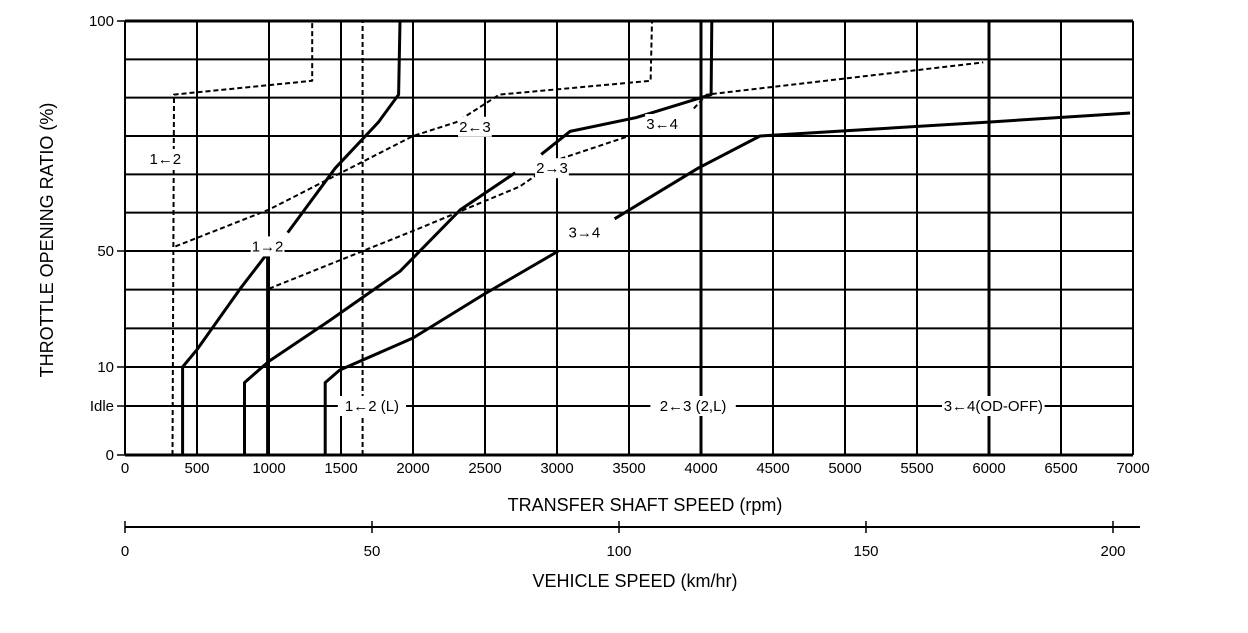 Image resolution: width=1248 pixels, height=633 pixels. What do you see at coordinates (125, 551) in the screenshot?
I see `x2-tick-label: 0` at bounding box center [125, 551].